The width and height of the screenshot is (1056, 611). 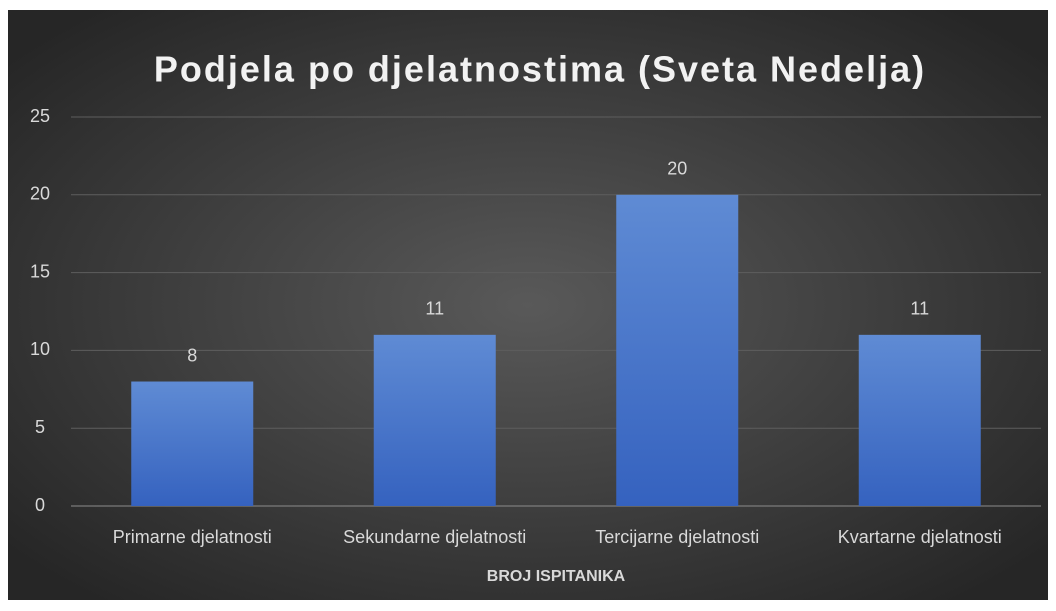 I want to click on x-tick-label: Sekundarne djelatnosti, so click(x=434, y=537).